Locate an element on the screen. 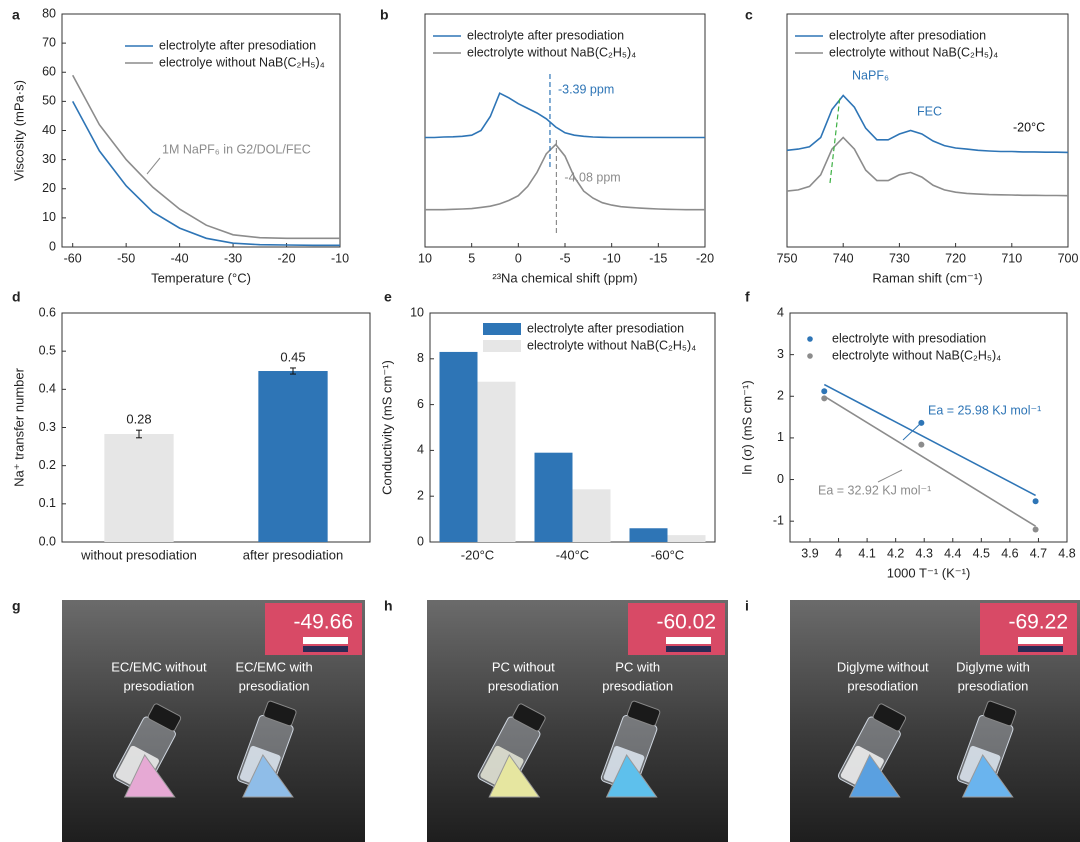 Image resolution: width=1080 pixels, height=842 pixels. x-tick-label: 4 is located at coordinates (838, 553).